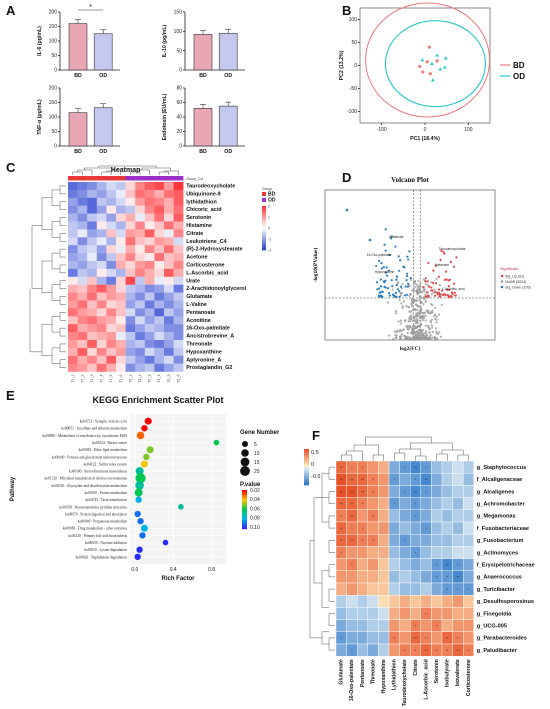 This screenshot has height=709, width=550. What do you see at coordinates (165, 116) in the screenshot?
I see `y-axis-label: Endotoxin (EU/mL)` at bounding box center [165, 116].